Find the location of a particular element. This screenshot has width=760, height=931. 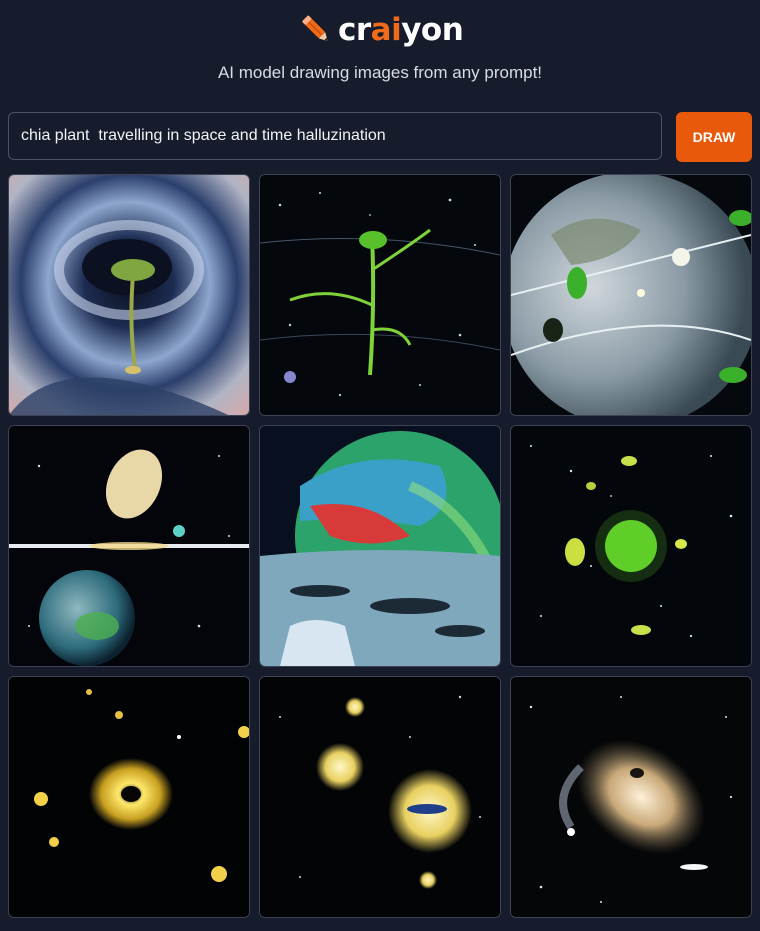

result-image-1-art is located at coordinates (129, 295).